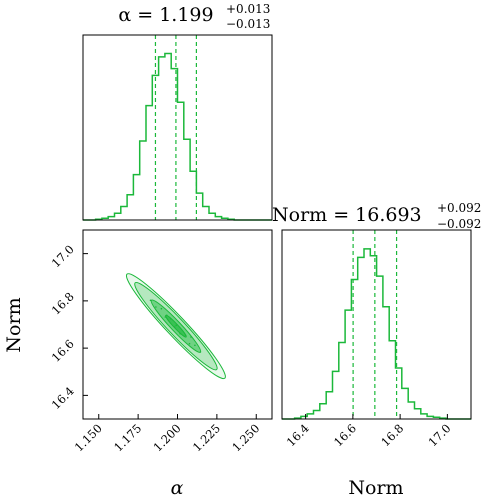 The image size is (485, 502). I want to click on norm-title-sub: −0.092, so click(459, 224).